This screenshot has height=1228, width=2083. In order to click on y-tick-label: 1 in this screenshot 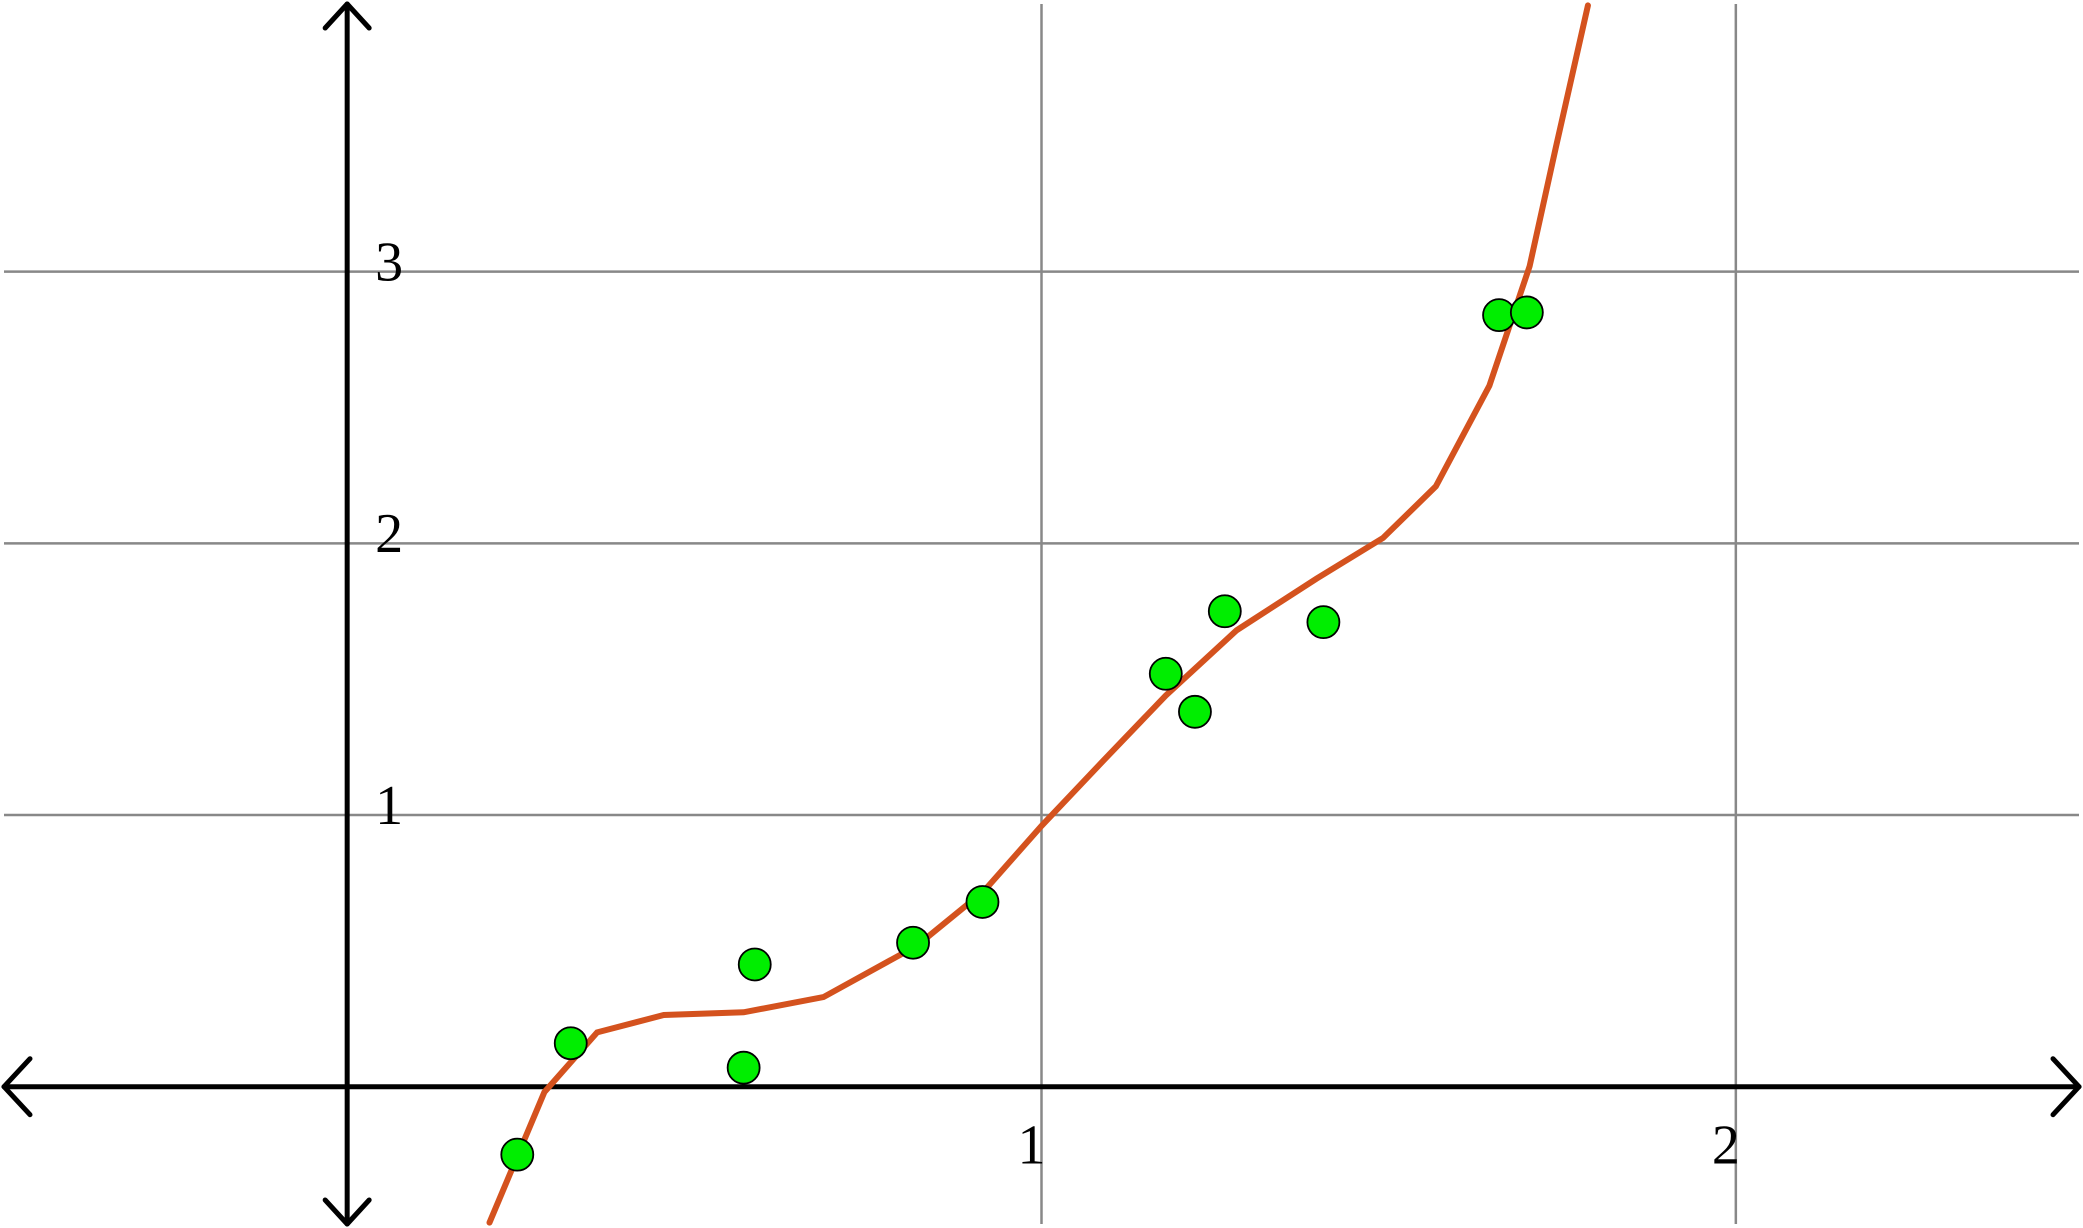, I will do `click(389, 806)`.